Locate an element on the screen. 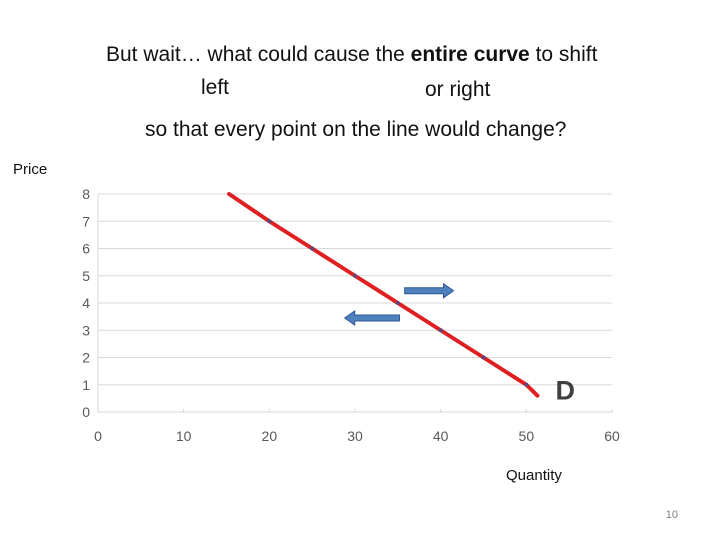 The height and width of the screenshot is (540, 720). left-word: left is located at coordinates (215, 87).